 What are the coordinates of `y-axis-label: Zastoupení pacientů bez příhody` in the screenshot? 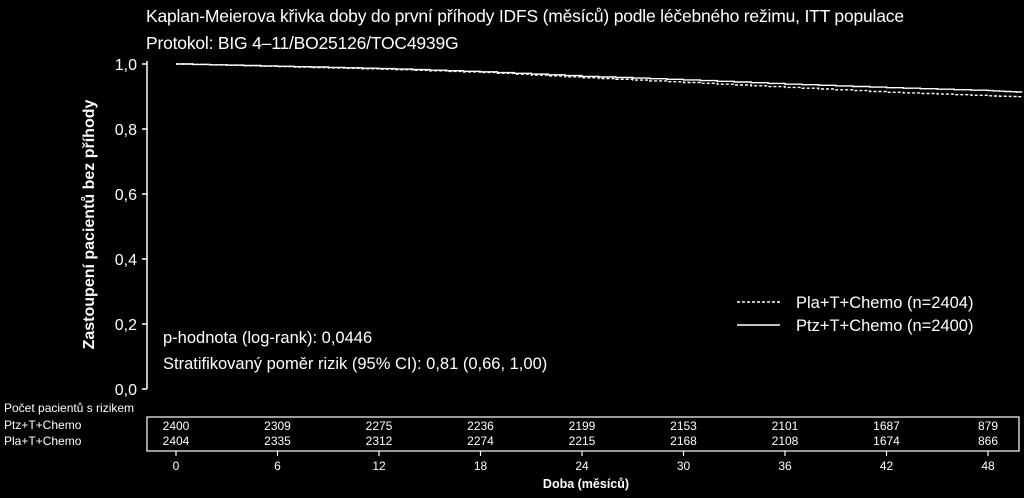 It's located at (89, 225).